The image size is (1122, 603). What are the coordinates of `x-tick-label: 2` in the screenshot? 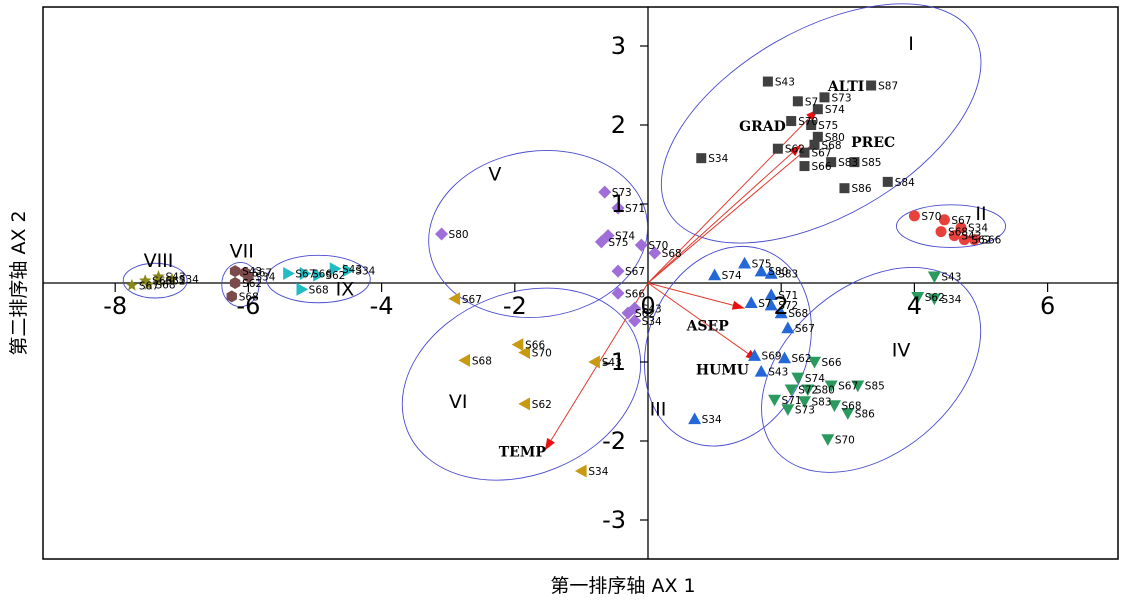 It's located at (781, 306).